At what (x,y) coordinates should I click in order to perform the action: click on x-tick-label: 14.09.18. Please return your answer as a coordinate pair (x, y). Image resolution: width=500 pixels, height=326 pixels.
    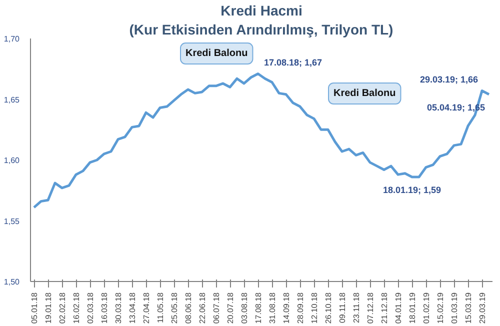
    Looking at the image, I should click on (286, 308).